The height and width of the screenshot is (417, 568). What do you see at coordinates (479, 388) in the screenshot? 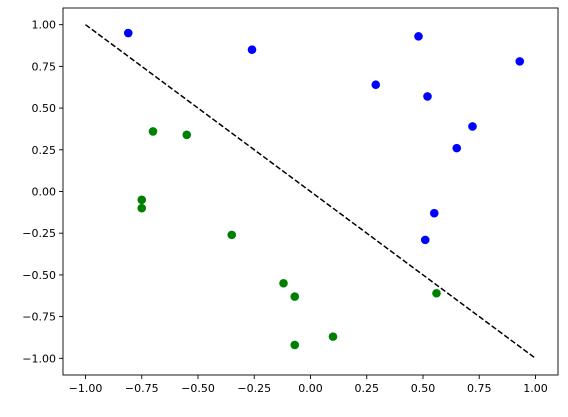
I see `x-tick-label: 0.75` at bounding box center [479, 388].